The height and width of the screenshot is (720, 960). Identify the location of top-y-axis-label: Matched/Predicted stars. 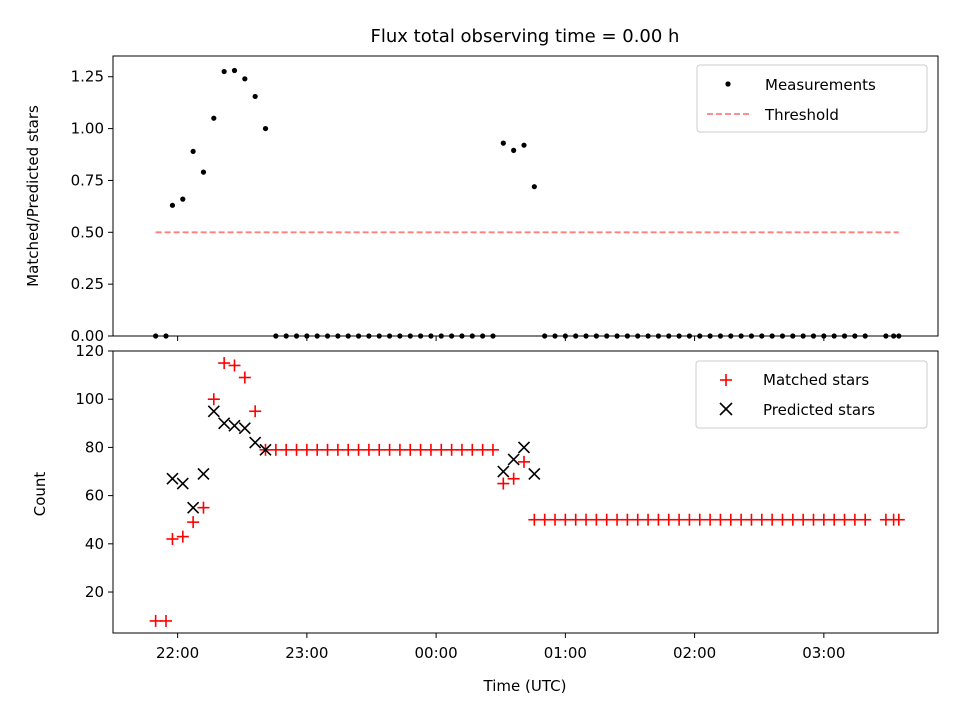
(33, 196).